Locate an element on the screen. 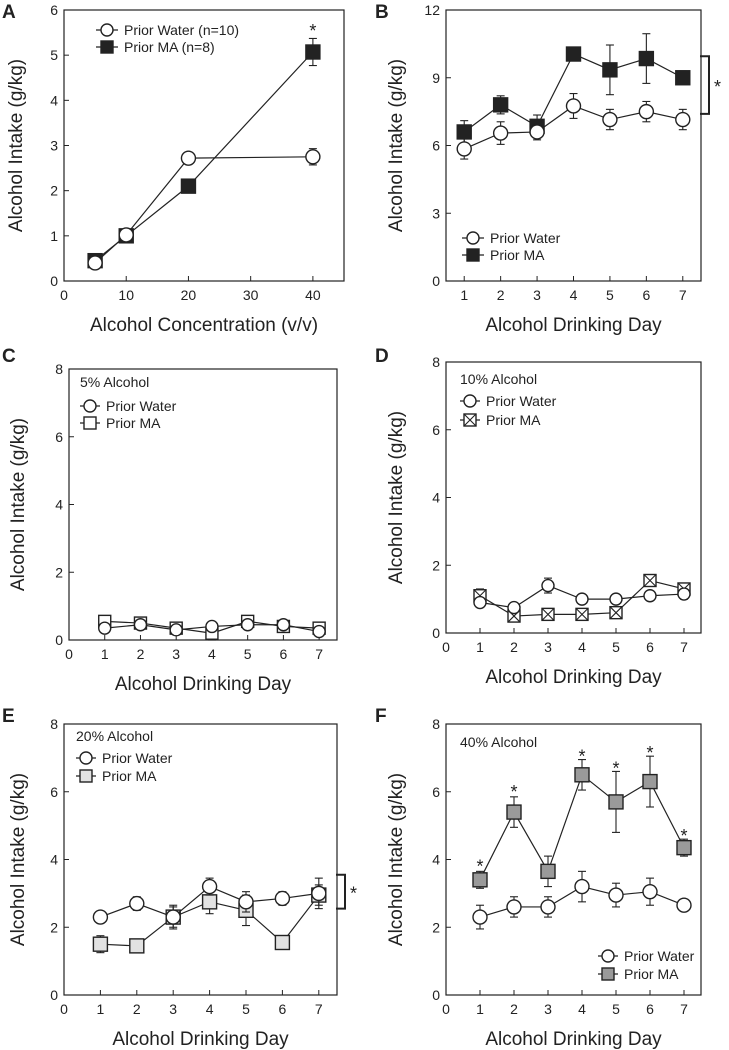 Image resolution: width=729 pixels, height=1050 pixels. y-tick-label: 2 is located at coordinates (436, 927).